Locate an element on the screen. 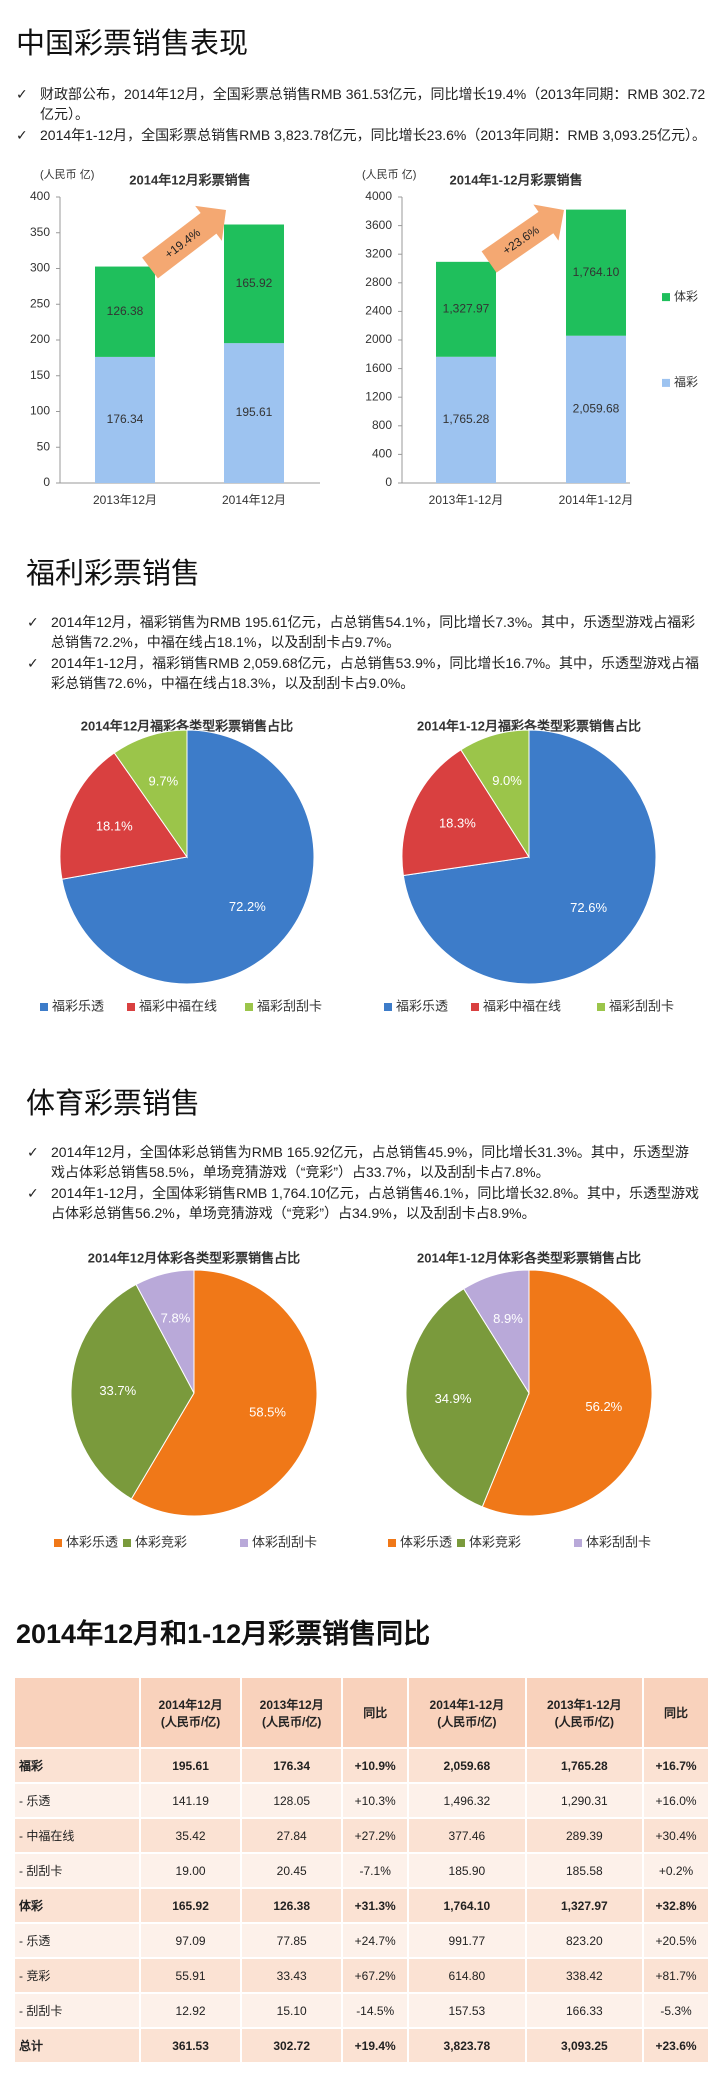 The image size is (723, 2090). legend-label: 体彩刮刮卡 is located at coordinates (284, 1541).